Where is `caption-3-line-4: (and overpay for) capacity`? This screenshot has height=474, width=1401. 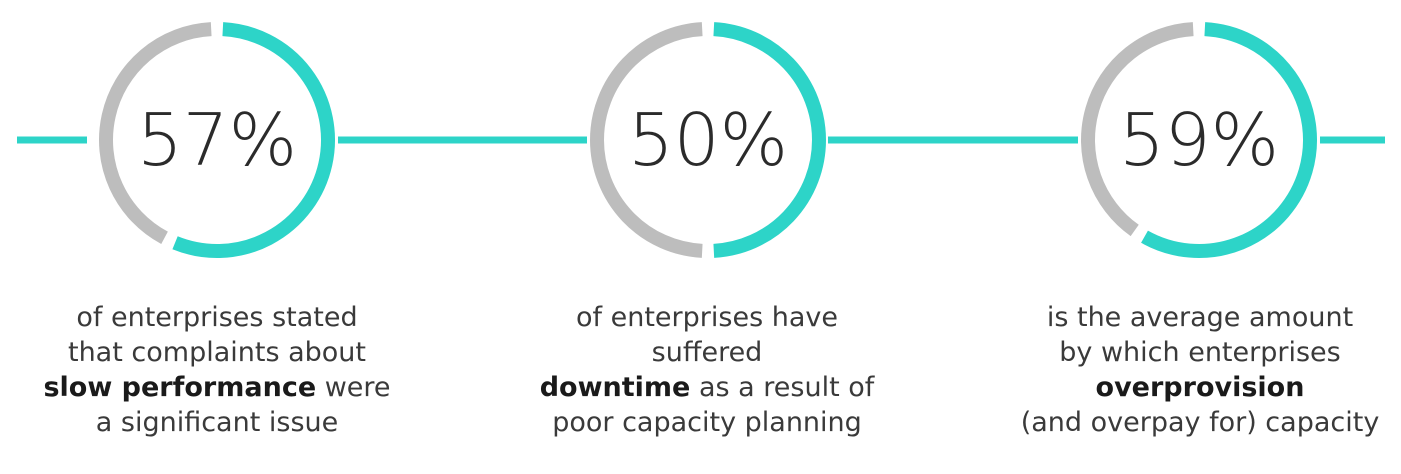 caption-3-line-4: (and overpay for) capacity is located at coordinates (1200, 422).